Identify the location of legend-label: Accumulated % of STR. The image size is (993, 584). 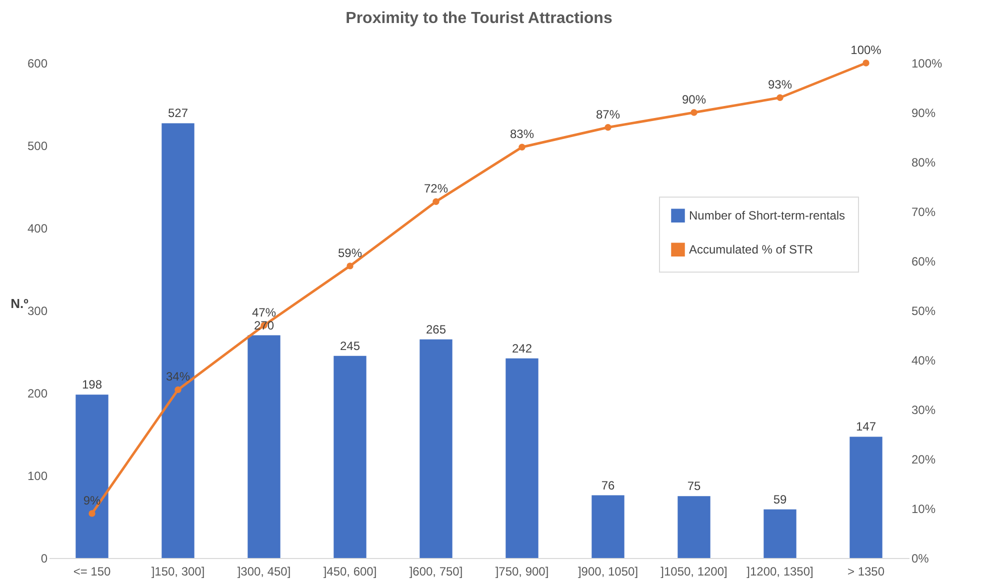
(751, 249).